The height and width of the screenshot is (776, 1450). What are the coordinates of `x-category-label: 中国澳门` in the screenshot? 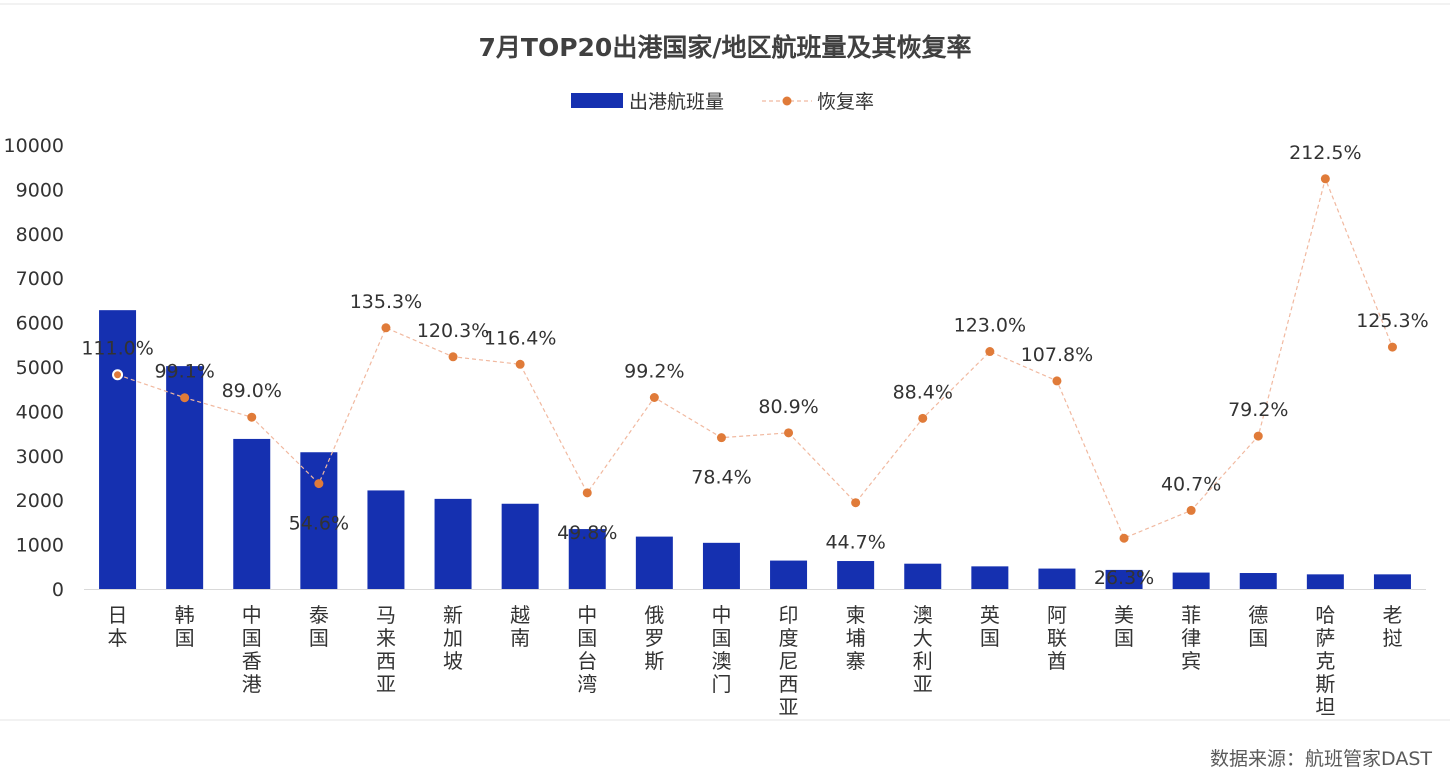 It's located at (721, 649).